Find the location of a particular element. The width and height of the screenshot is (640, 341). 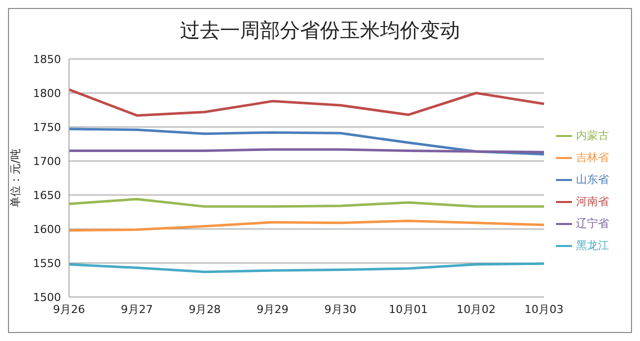

legend-label: 吉林省 is located at coordinates (592, 157).